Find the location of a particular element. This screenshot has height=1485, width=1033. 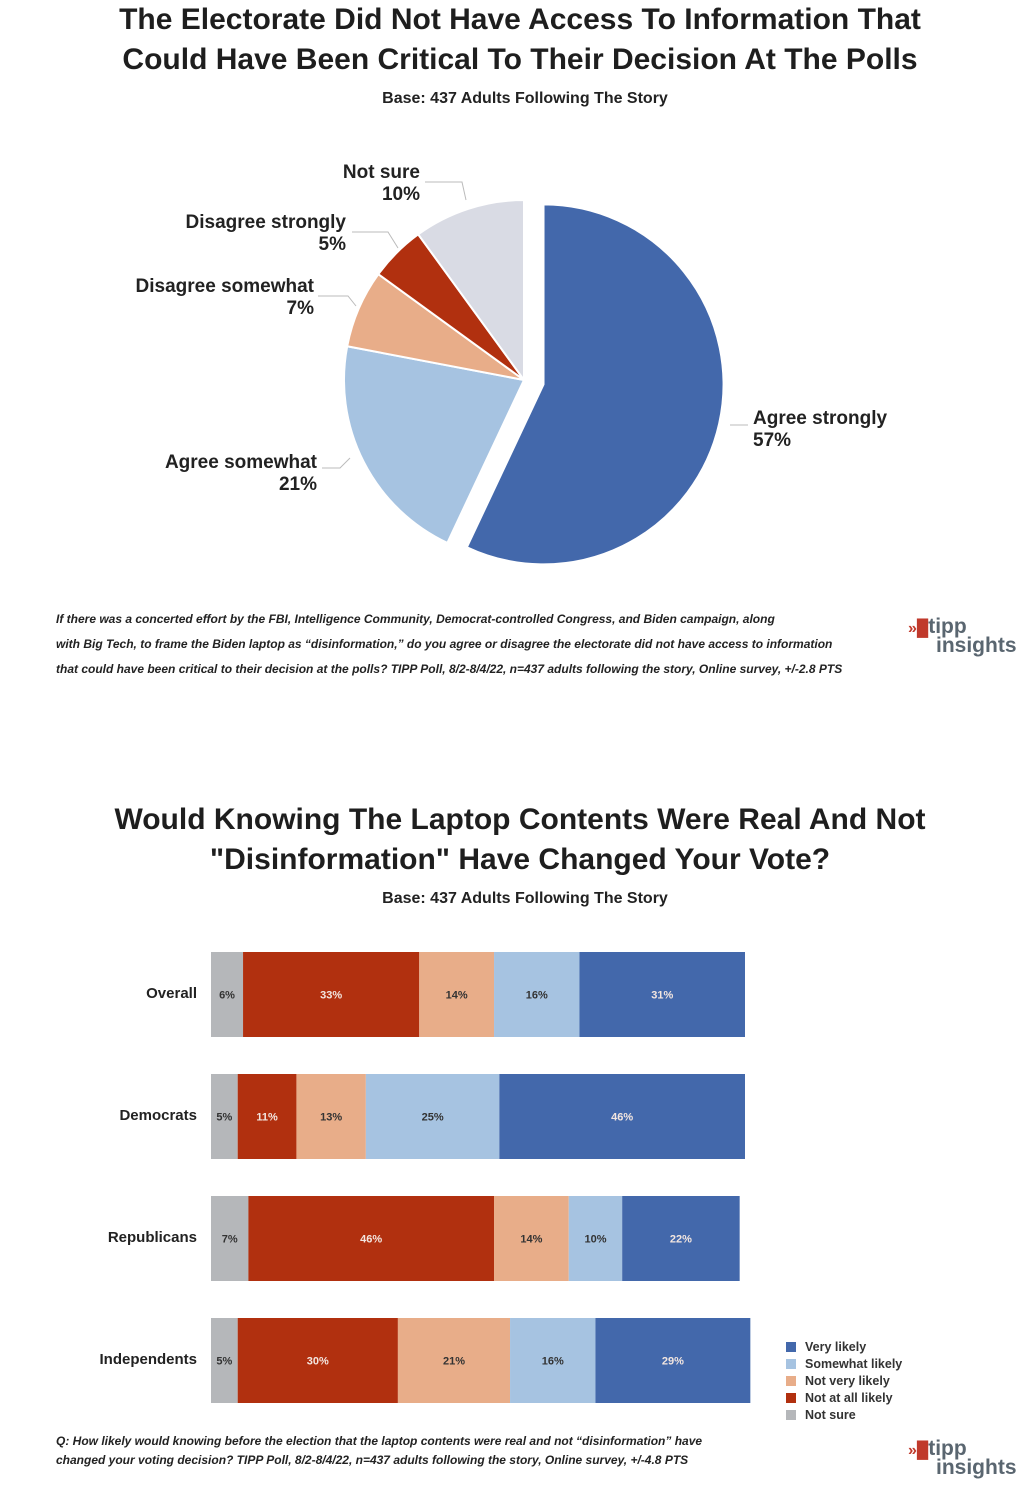

pie-label-disagree-strongly: Disagree strongly 5% is located at coordinates (266, 233).